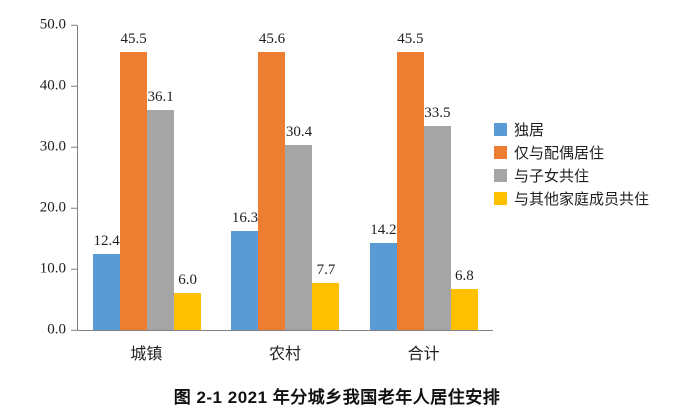 This screenshot has width=674, height=416. I want to click on bar-with-children: 33.5, so click(437, 217).